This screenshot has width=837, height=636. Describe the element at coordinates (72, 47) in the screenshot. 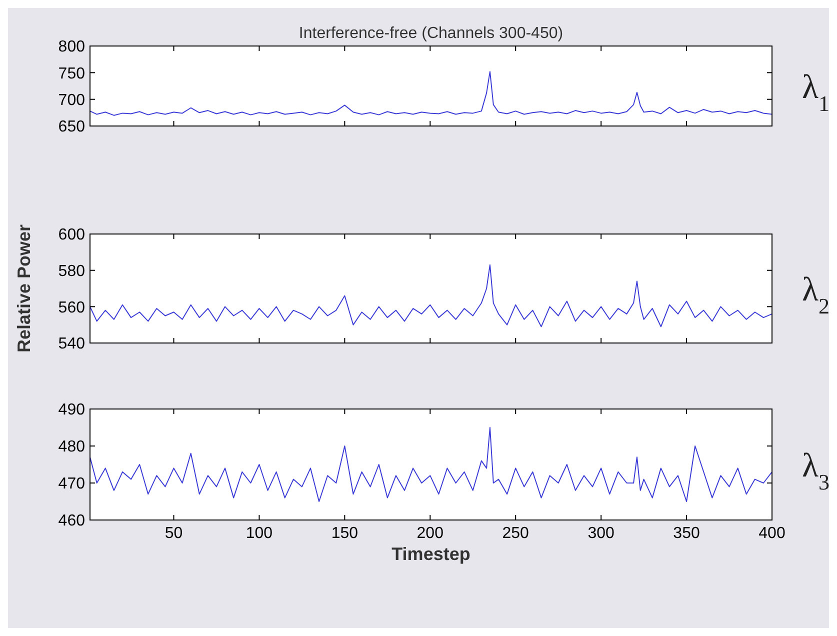

I see `y-tick-label: 800` at that location.